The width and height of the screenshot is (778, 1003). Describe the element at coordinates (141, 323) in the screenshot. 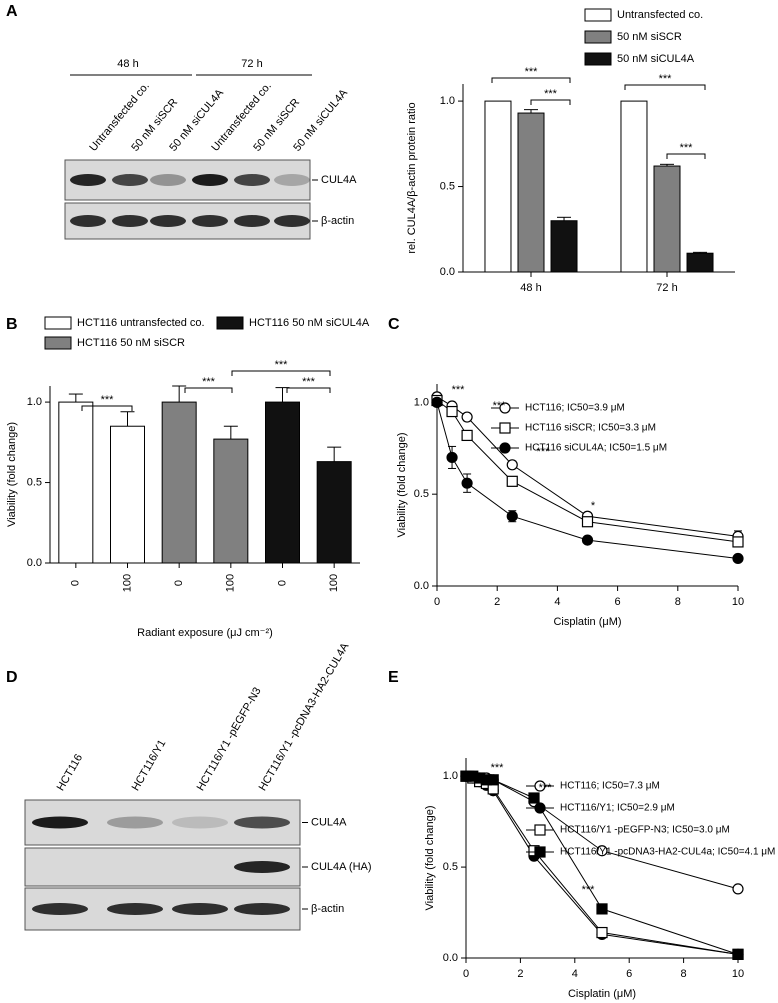

I see `legend-label: HCT116 untransfected co.` at that location.